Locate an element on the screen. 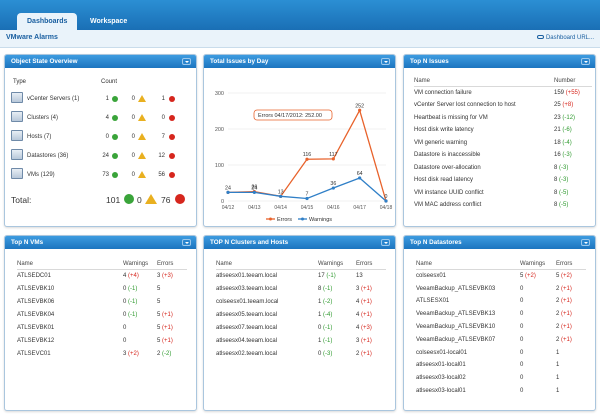 This screenshot has width=600, height=418. point-label: 7 is located at coordinates (307, 194).